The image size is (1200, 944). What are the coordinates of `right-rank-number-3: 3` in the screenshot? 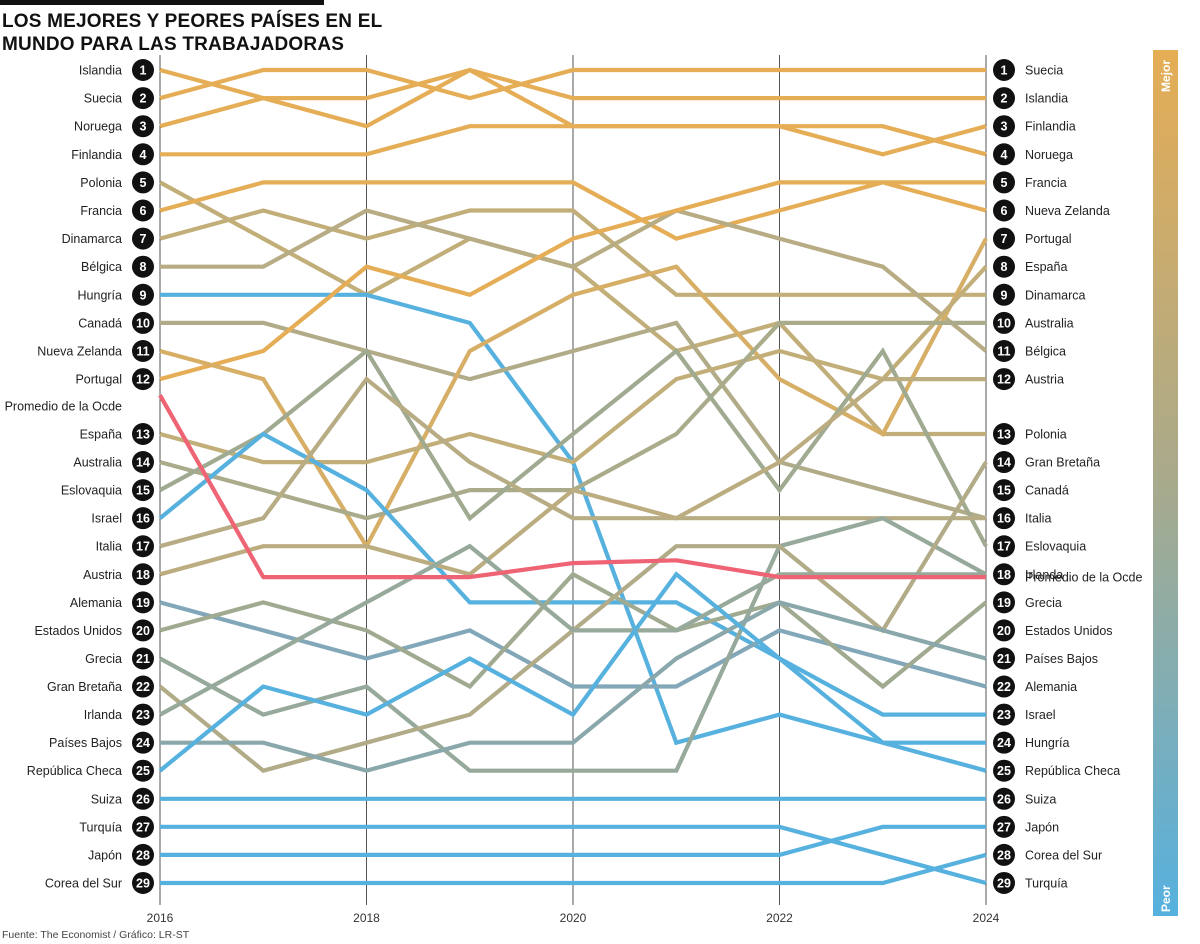 It's located at (1004, 127).